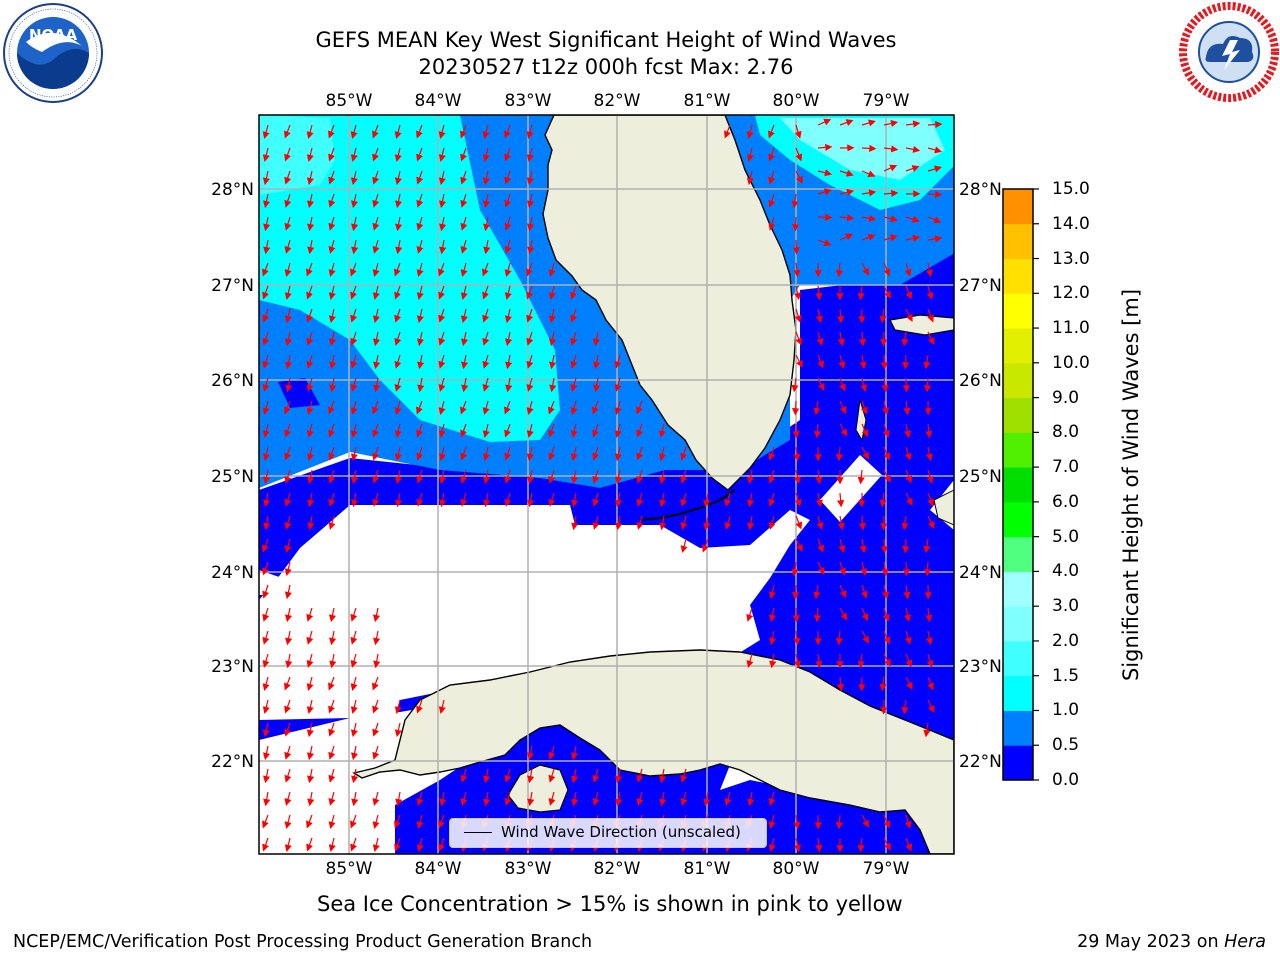  Describe the element at coordinates (232, 286) in the screenshot. I see `lat-left-27: 27°N` at that location.